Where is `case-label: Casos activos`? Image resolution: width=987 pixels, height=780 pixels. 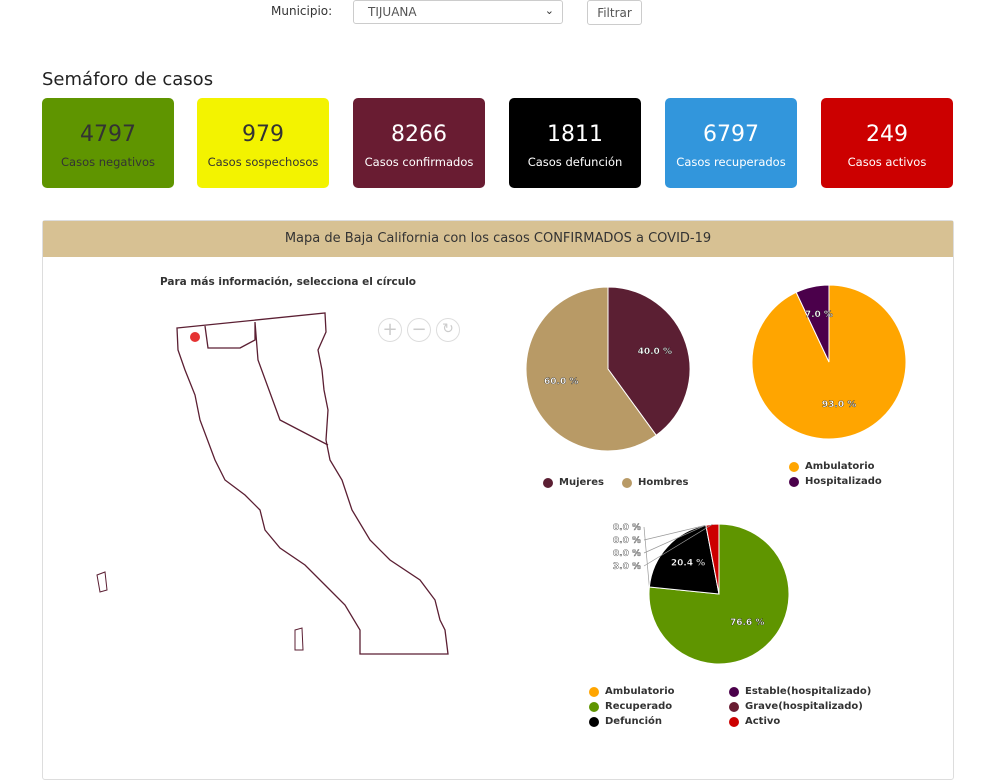 case-label: Casos activos is located at coordinates (887, 162).